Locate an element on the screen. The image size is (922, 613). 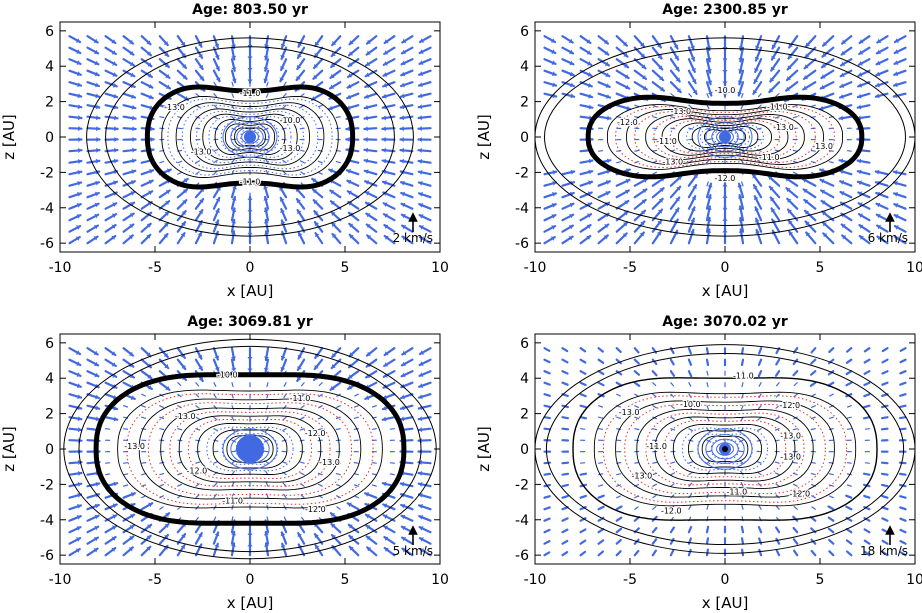
contour-label: -10.0 is located at coordinates (227, 375).